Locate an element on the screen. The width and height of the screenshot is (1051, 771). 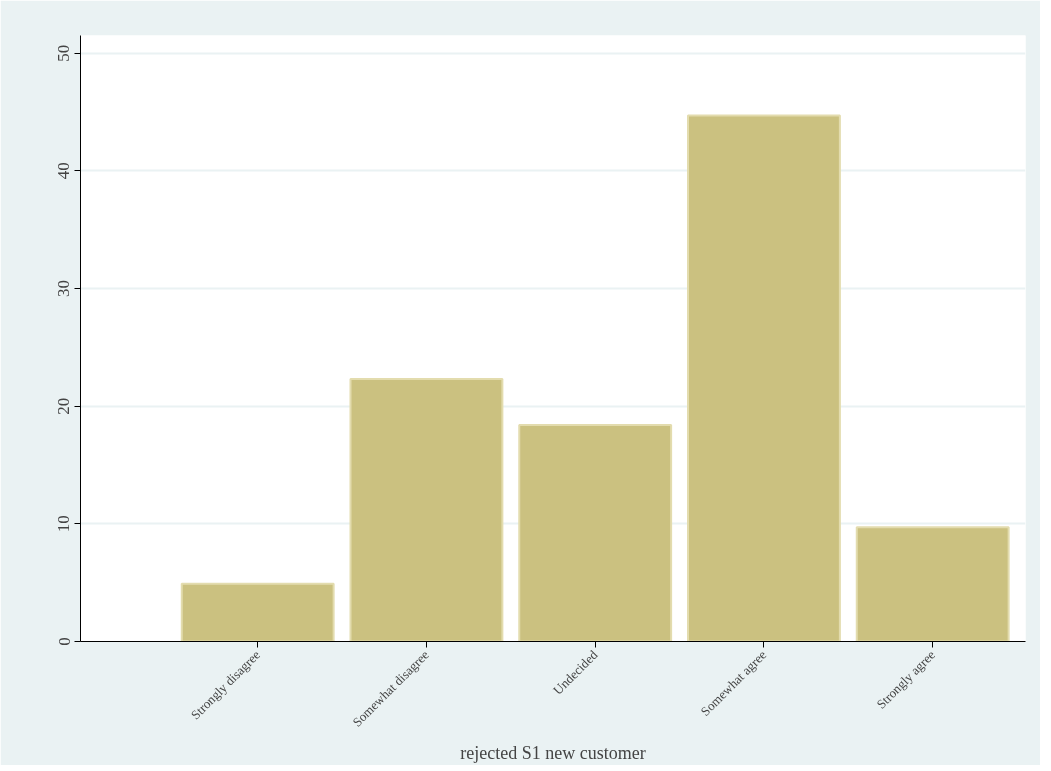
x-axis-title: rejected S1 new customer is located at coordinates (553, 752).